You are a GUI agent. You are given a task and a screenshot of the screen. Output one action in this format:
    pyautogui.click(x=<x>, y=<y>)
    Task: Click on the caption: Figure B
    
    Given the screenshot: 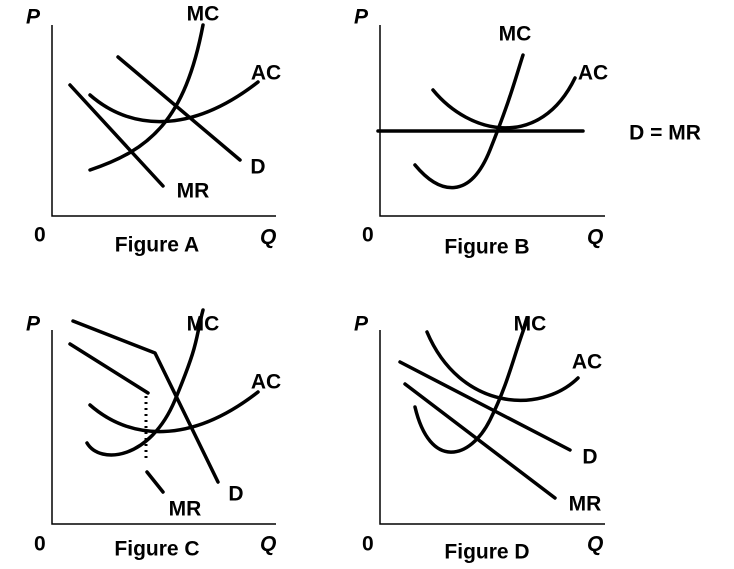 What is the action you would take?
    pyautogui.click(x=486, y=247)
    